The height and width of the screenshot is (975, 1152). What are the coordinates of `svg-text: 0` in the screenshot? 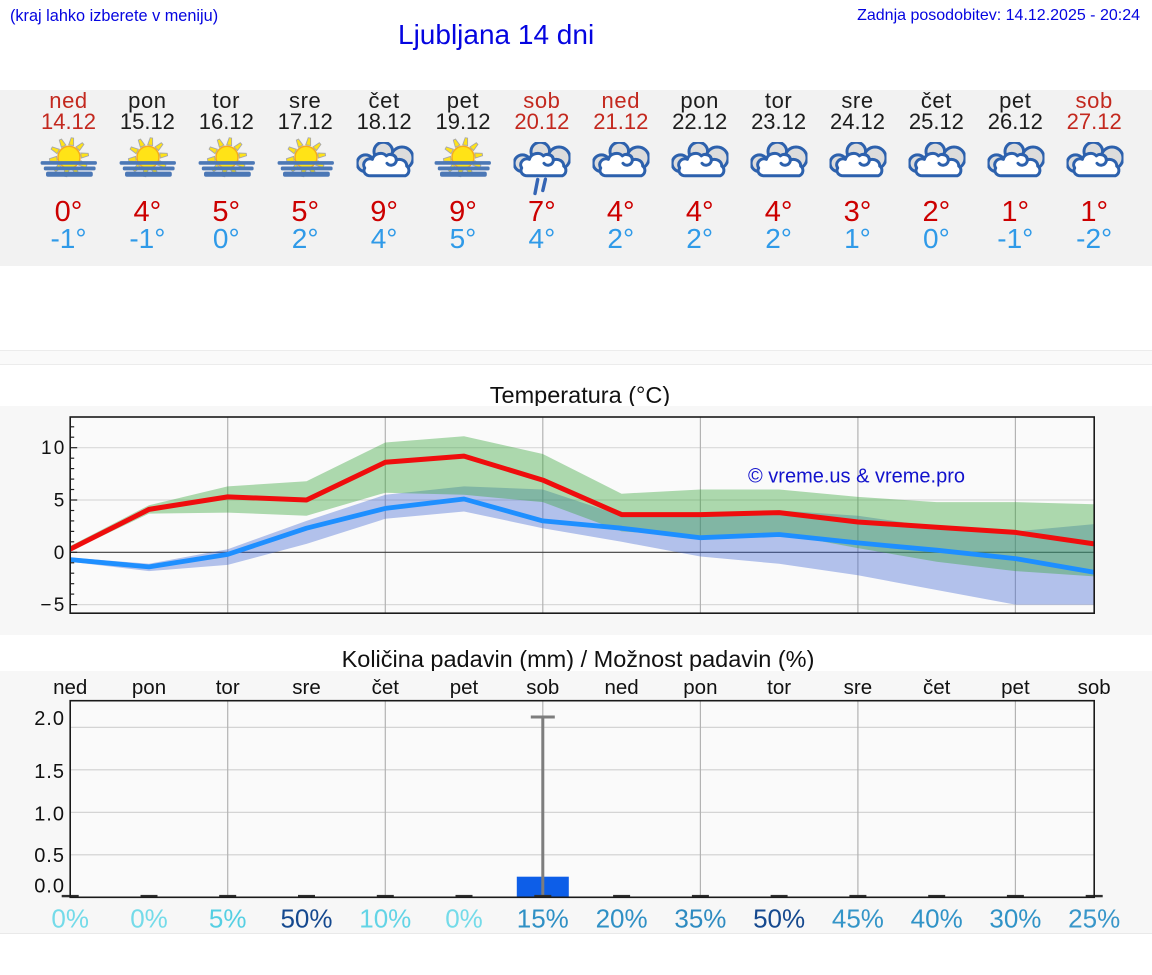 It's located at (60, 553).